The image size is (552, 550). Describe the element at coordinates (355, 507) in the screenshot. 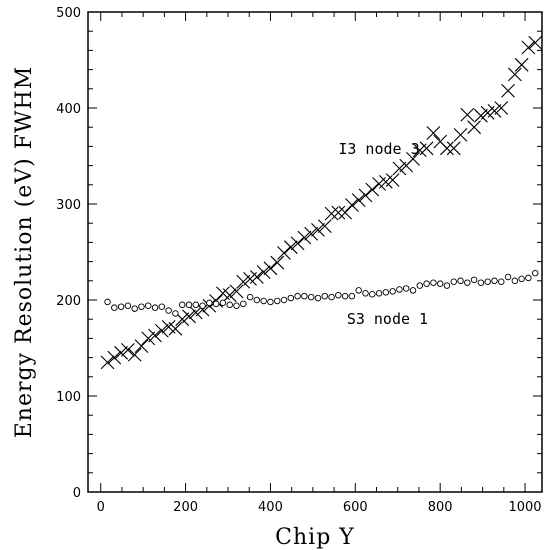

I see `x-tick-label: 600` at that location.